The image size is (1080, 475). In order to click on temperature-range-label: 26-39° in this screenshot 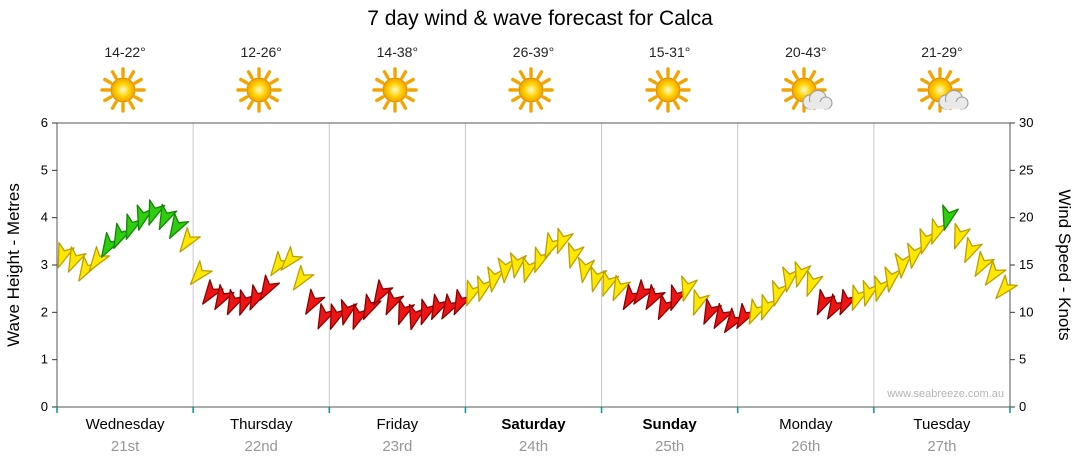, I will do `click(533, 52)`.